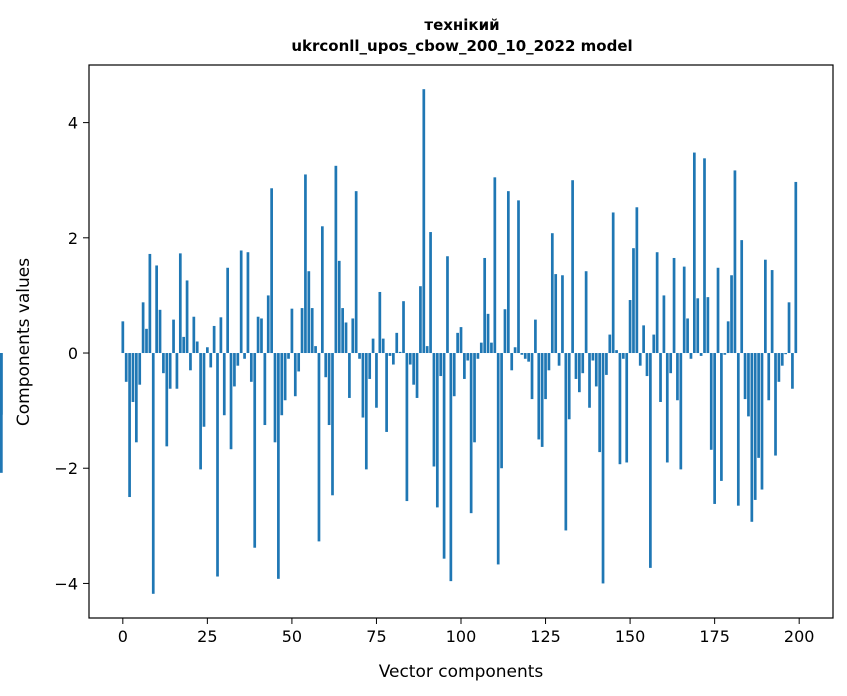 This screenshot has width=847, height=696. Describe the element at coordinates (545, 636) in the screenshot. I see `x-tick-label: 125` at that location.